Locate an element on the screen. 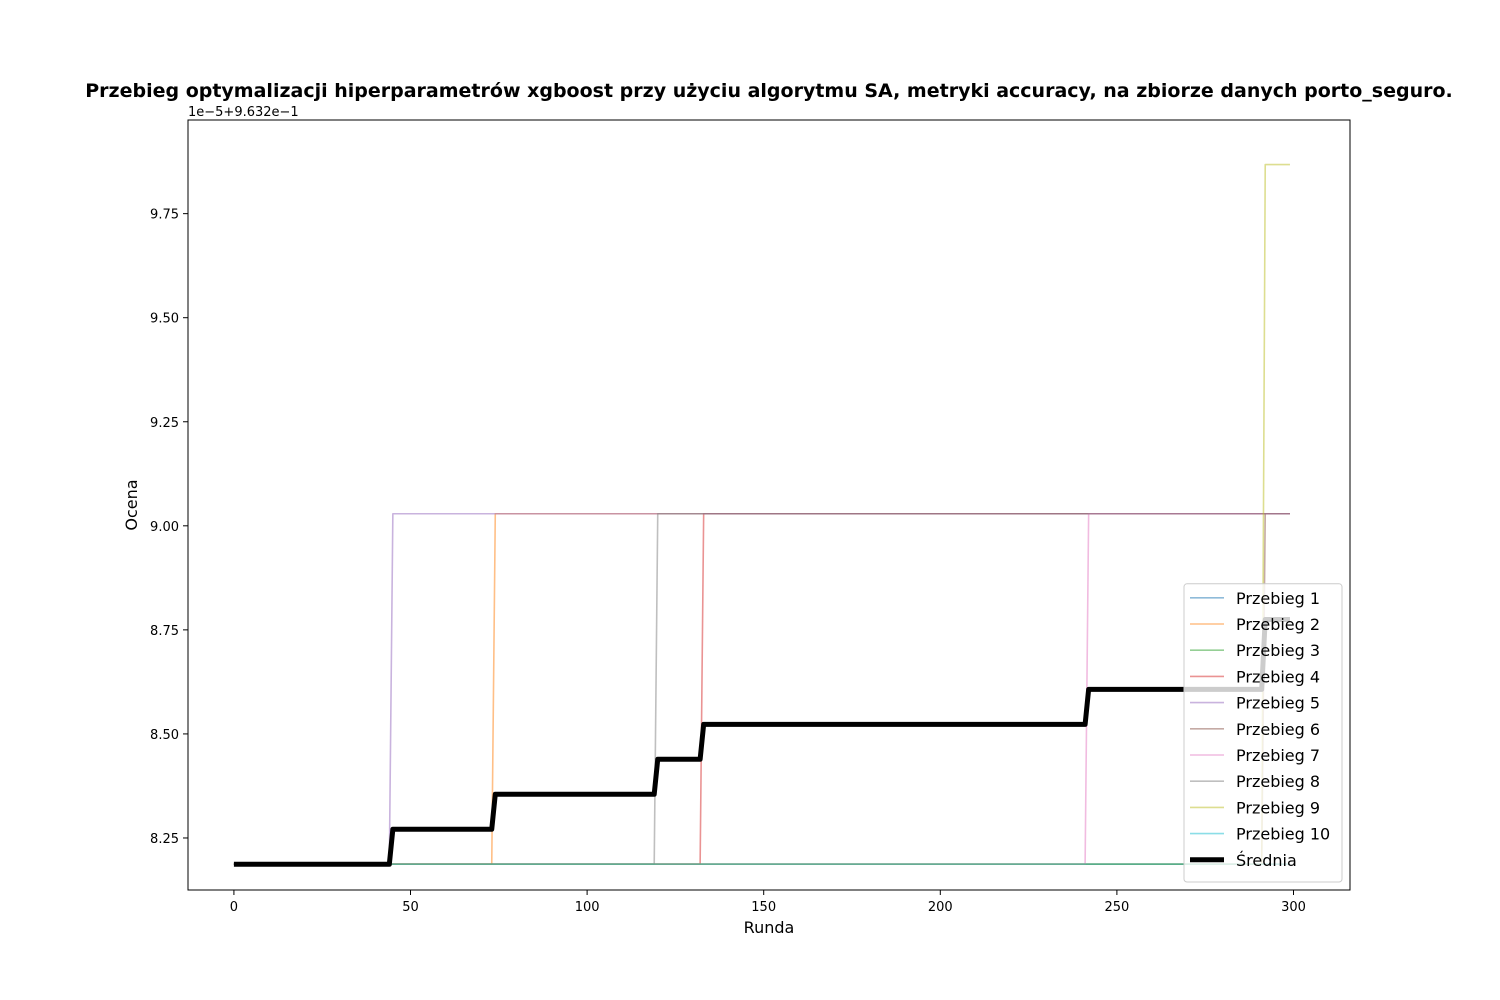 The height and width of the screenshot is (1000, 1500). legend-label: Przebieg 2 is located at coordinates (1278, 624).